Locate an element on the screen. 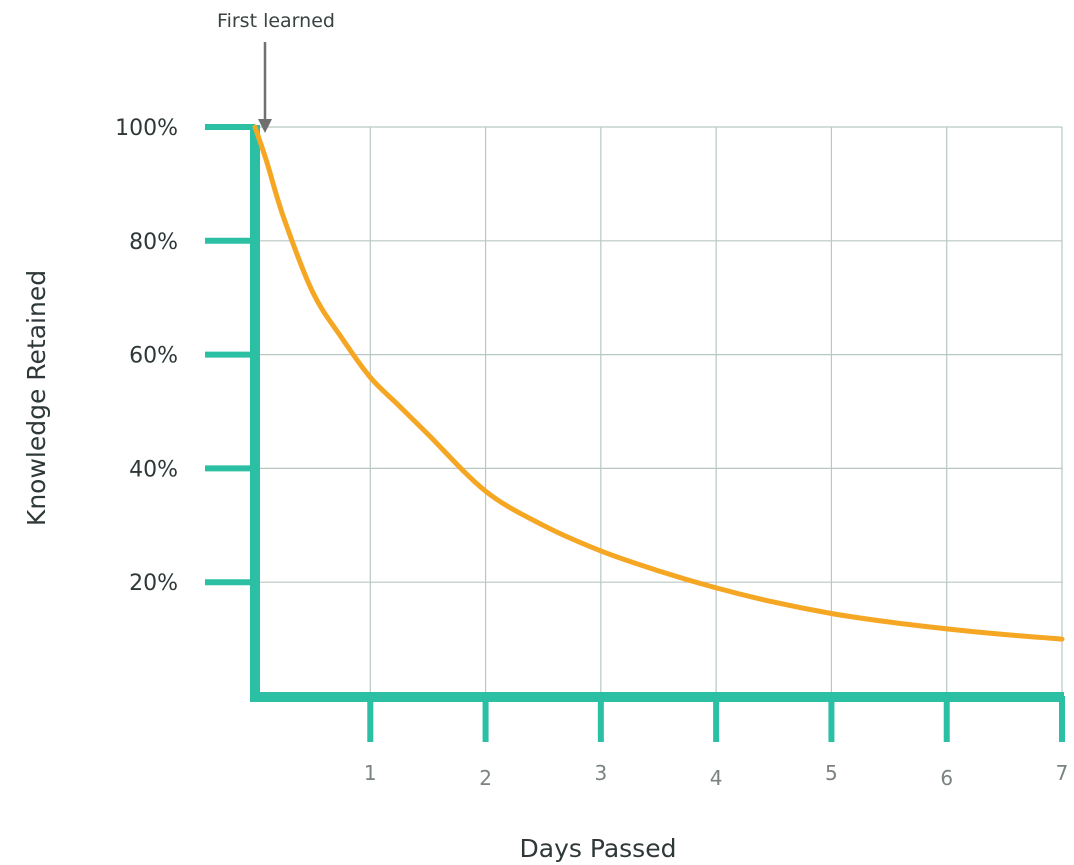 Image resolution: width=1074 pixels, height=865 pixels. annotations: First learned is located at coordinates (276, 71).